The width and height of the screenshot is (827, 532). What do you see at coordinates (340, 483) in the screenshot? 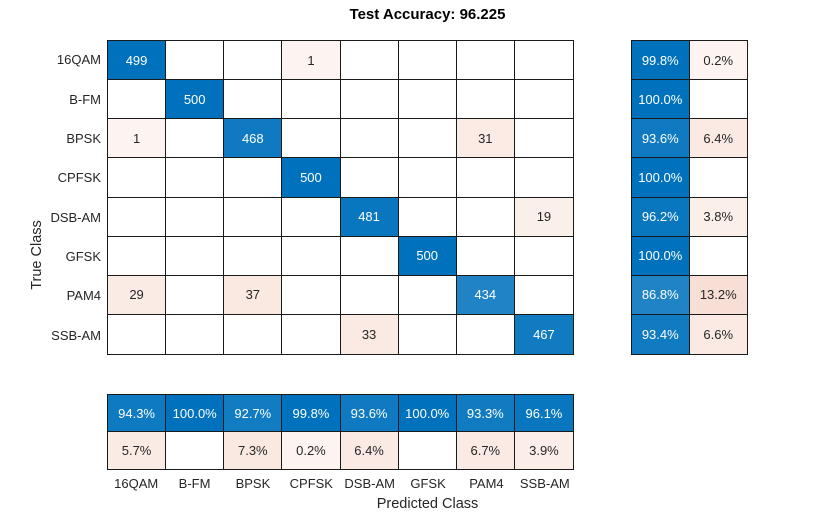
I see `col-labels: 16QAM B-FM BPSK CPFSK DSB-AM GFSK PAM4 SSB-AM` at bounding box center [340, 483].